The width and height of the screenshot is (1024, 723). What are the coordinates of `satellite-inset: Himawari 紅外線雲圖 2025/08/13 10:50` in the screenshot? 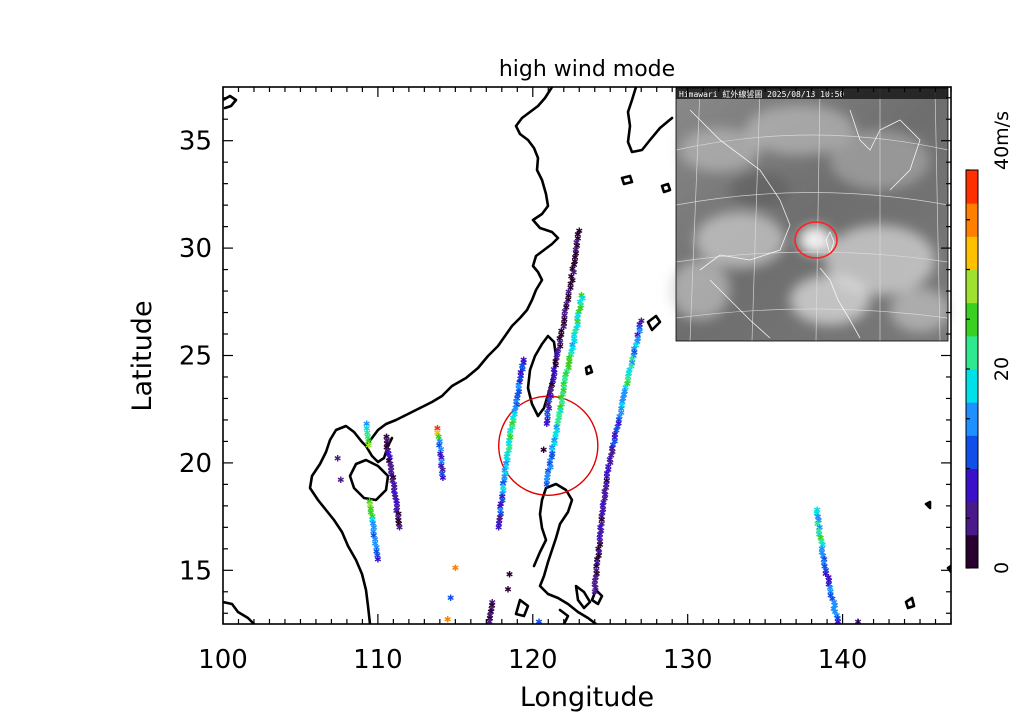 It's located at (810, 214).